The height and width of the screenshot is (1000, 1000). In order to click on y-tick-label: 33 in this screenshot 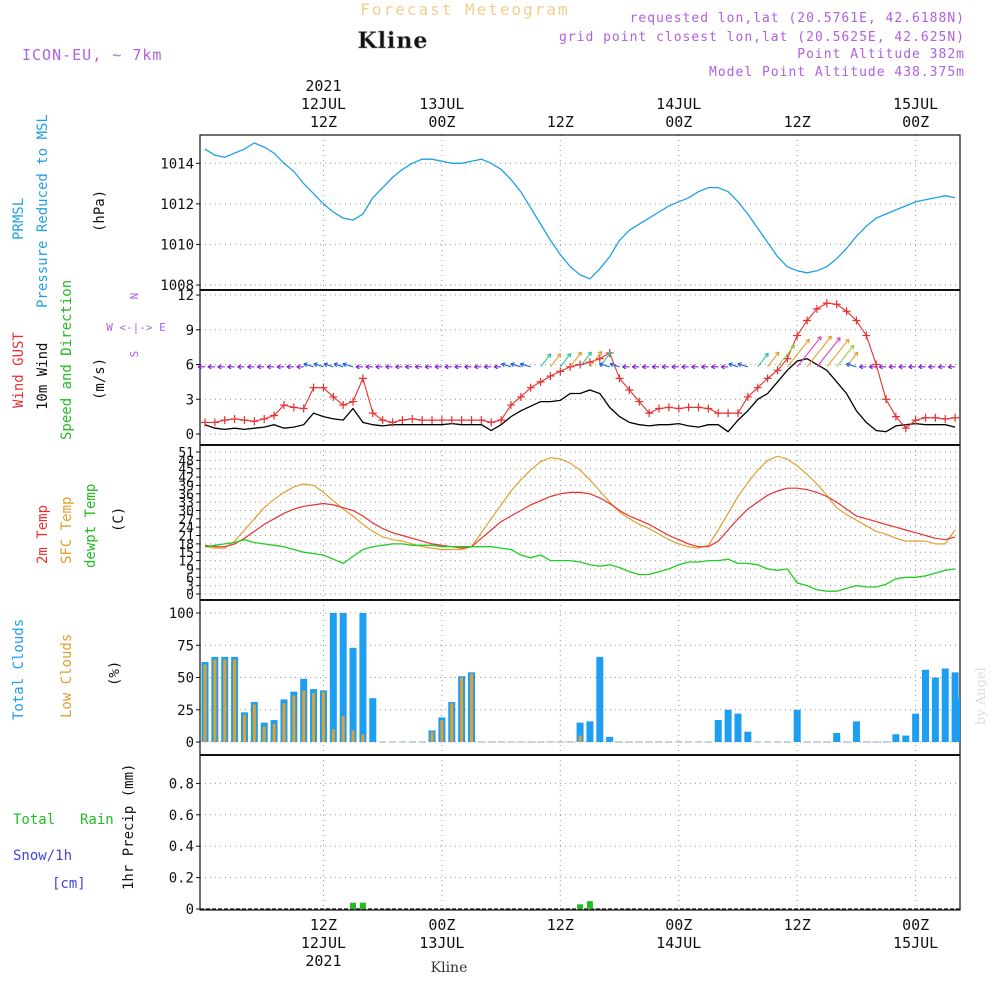, I will do `click(186, 503)`.